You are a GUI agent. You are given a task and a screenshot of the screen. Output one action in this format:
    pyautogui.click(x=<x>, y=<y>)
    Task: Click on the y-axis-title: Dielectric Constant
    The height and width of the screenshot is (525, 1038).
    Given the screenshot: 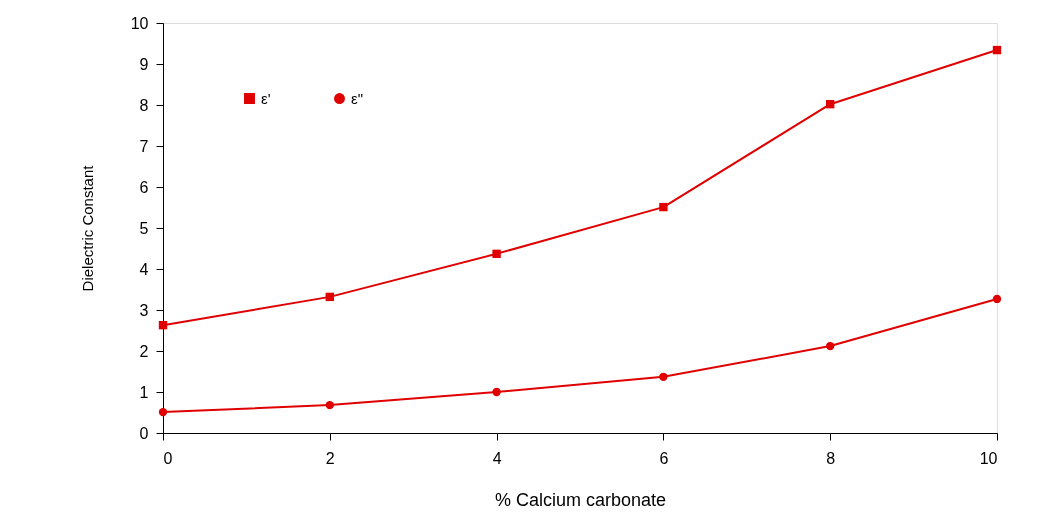 What is the action you would take?
    pyautogui.click(x=87, y=228)
    